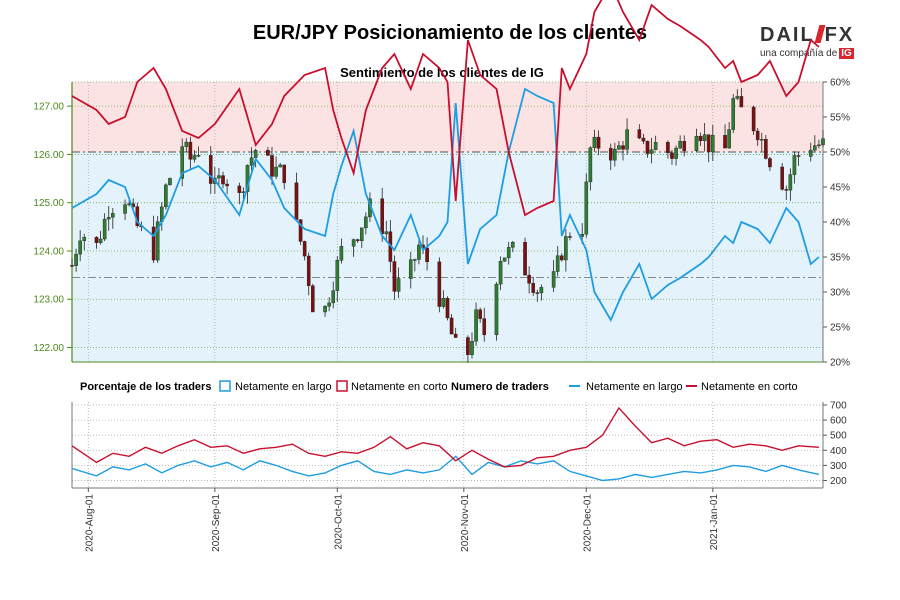 The height and width of the screenshot is (600, 900). I want to click on x-tick-label: 2021-Jan-01, so click(714, 522).